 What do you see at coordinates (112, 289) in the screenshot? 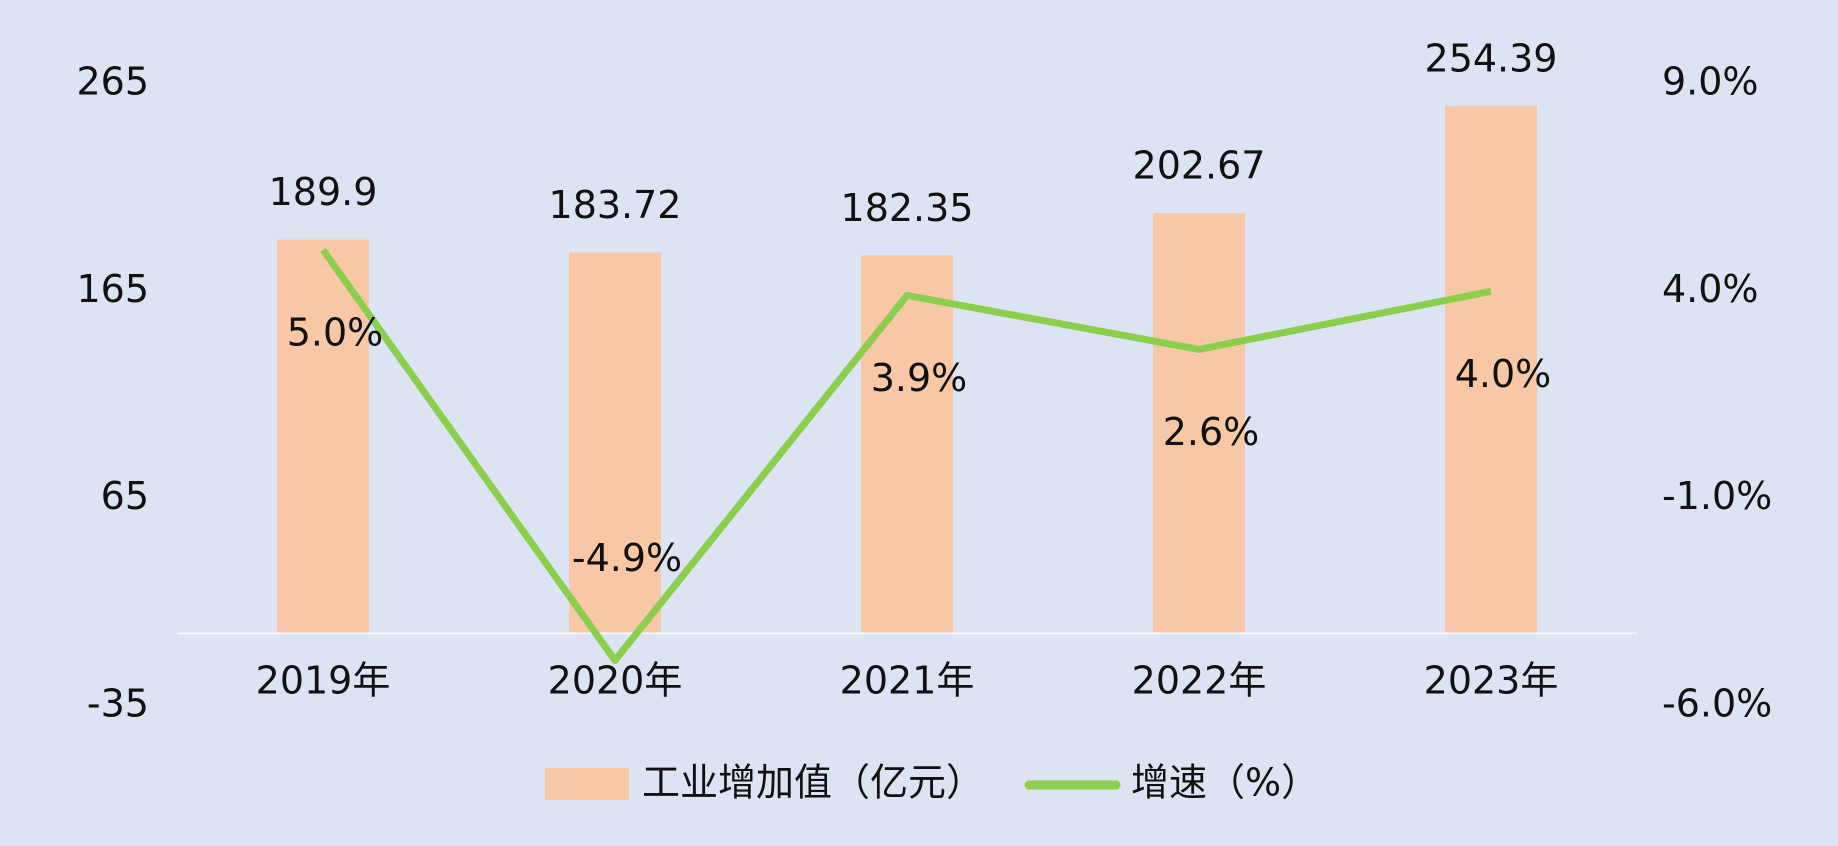
I see `y-tick-label: 165` at bounding box center [112, 289].